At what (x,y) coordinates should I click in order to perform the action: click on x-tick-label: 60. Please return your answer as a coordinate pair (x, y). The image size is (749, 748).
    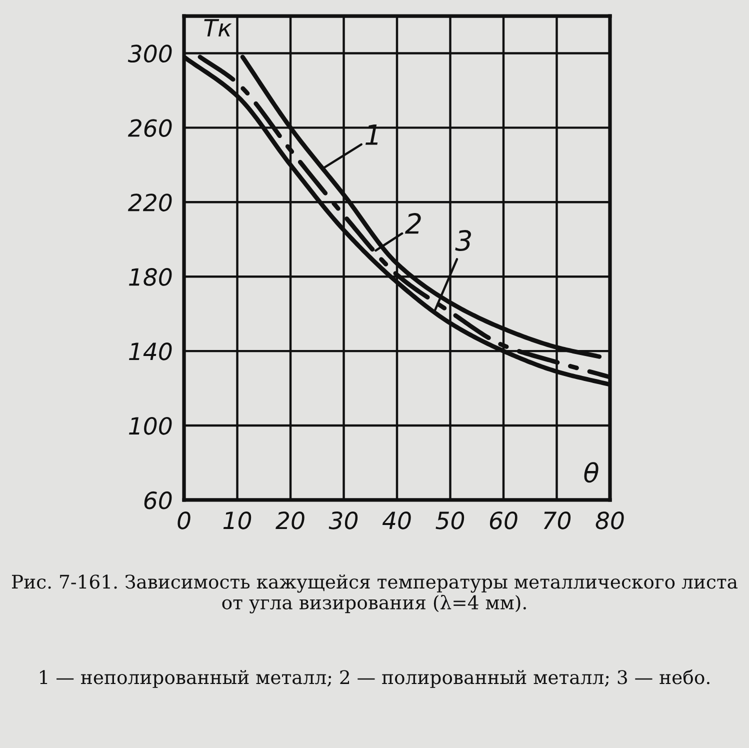
    Looking at the image, I should click on (504, 520).